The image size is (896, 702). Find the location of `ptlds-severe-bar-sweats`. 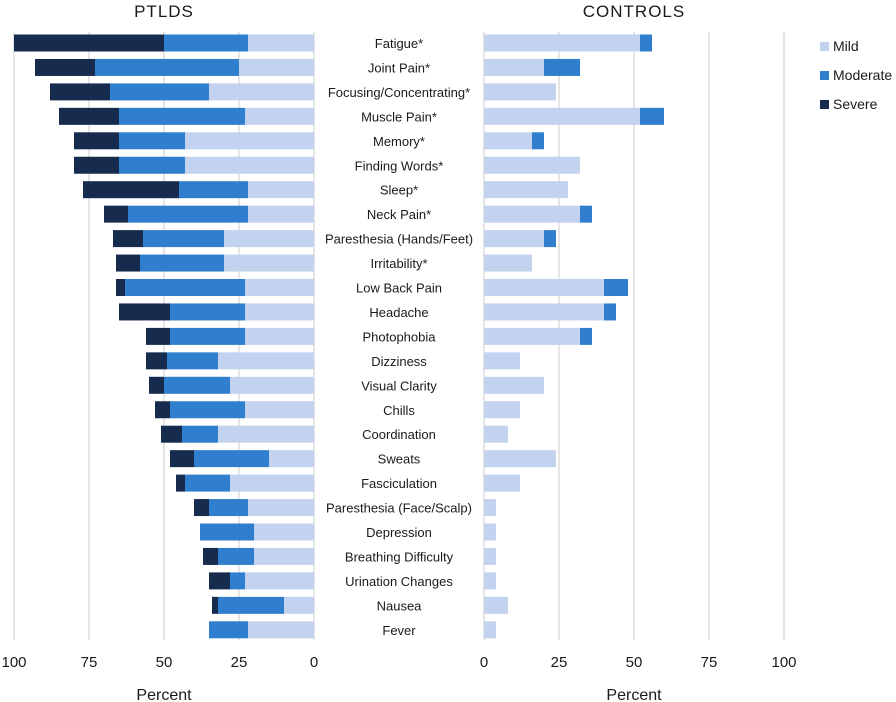

ptlds-severe-bar-sweats is located at coordinates (182, 459).